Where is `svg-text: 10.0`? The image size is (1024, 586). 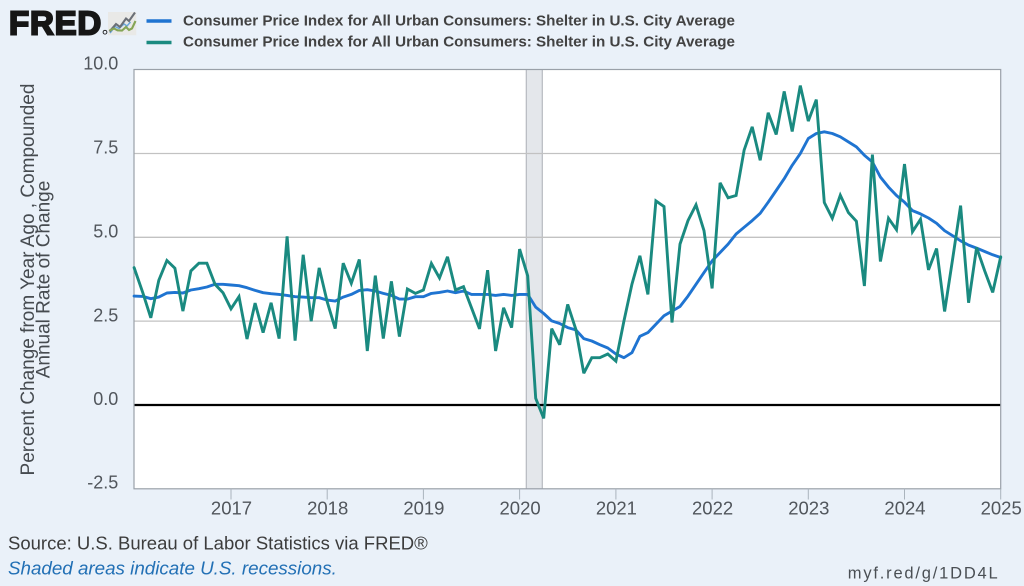 svg-text: 10.0 is located at coordinates (100, 64).